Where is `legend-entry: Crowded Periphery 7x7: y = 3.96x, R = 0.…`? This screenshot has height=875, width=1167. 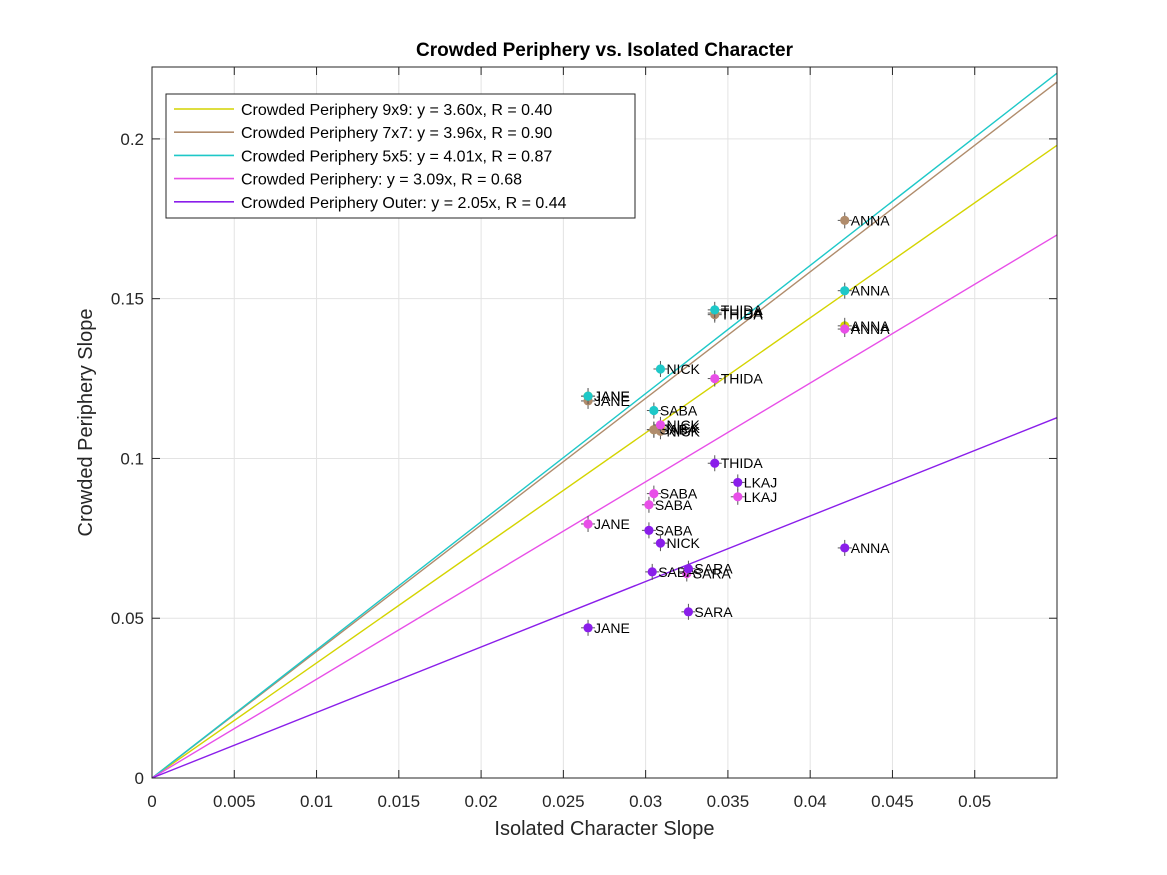 legend-entry: Crowded Periphery 7x7: y = 3.96x, R = 0.… is located at coordinates (396, 133).